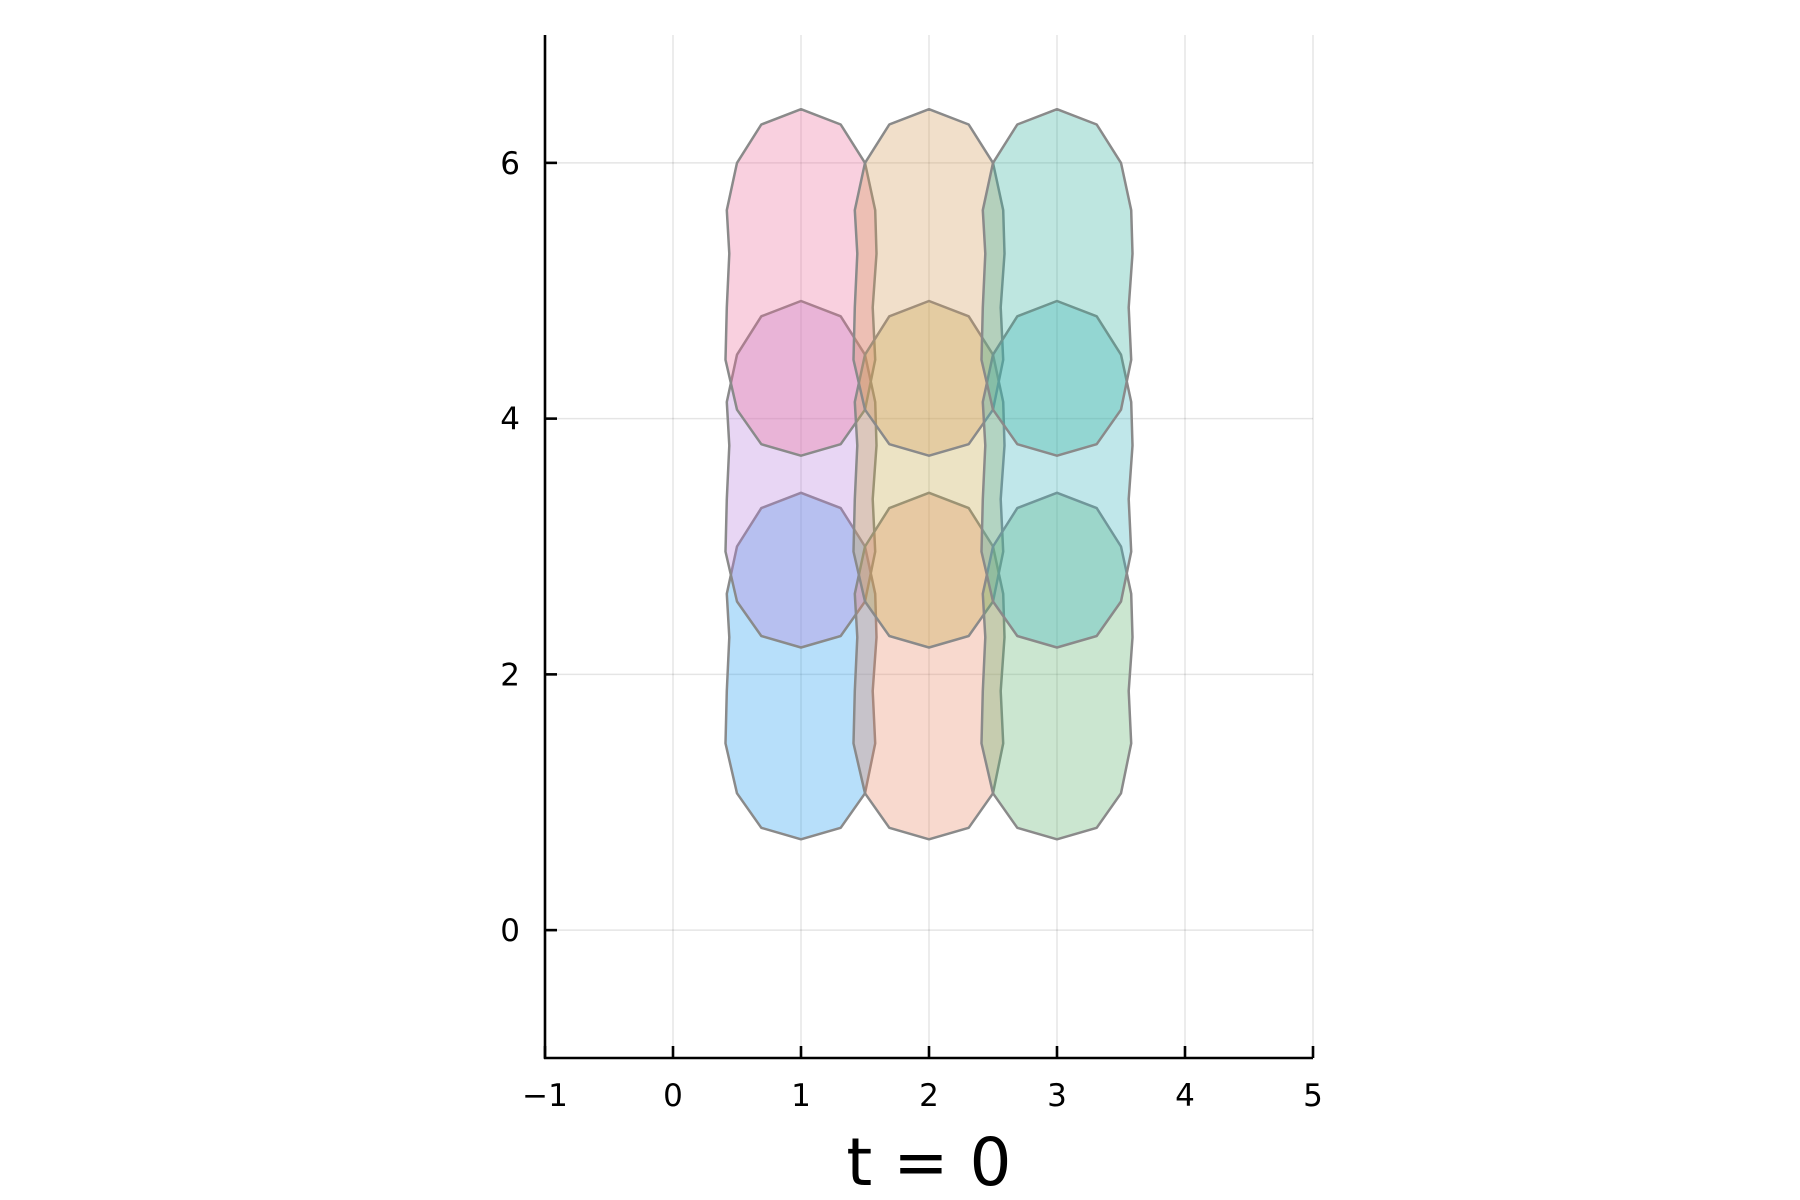  What do you see at coordinates (1057, 1096) in the screenshot?
I see `x-tick-label: 3` at bounding box center [1057, 1096].